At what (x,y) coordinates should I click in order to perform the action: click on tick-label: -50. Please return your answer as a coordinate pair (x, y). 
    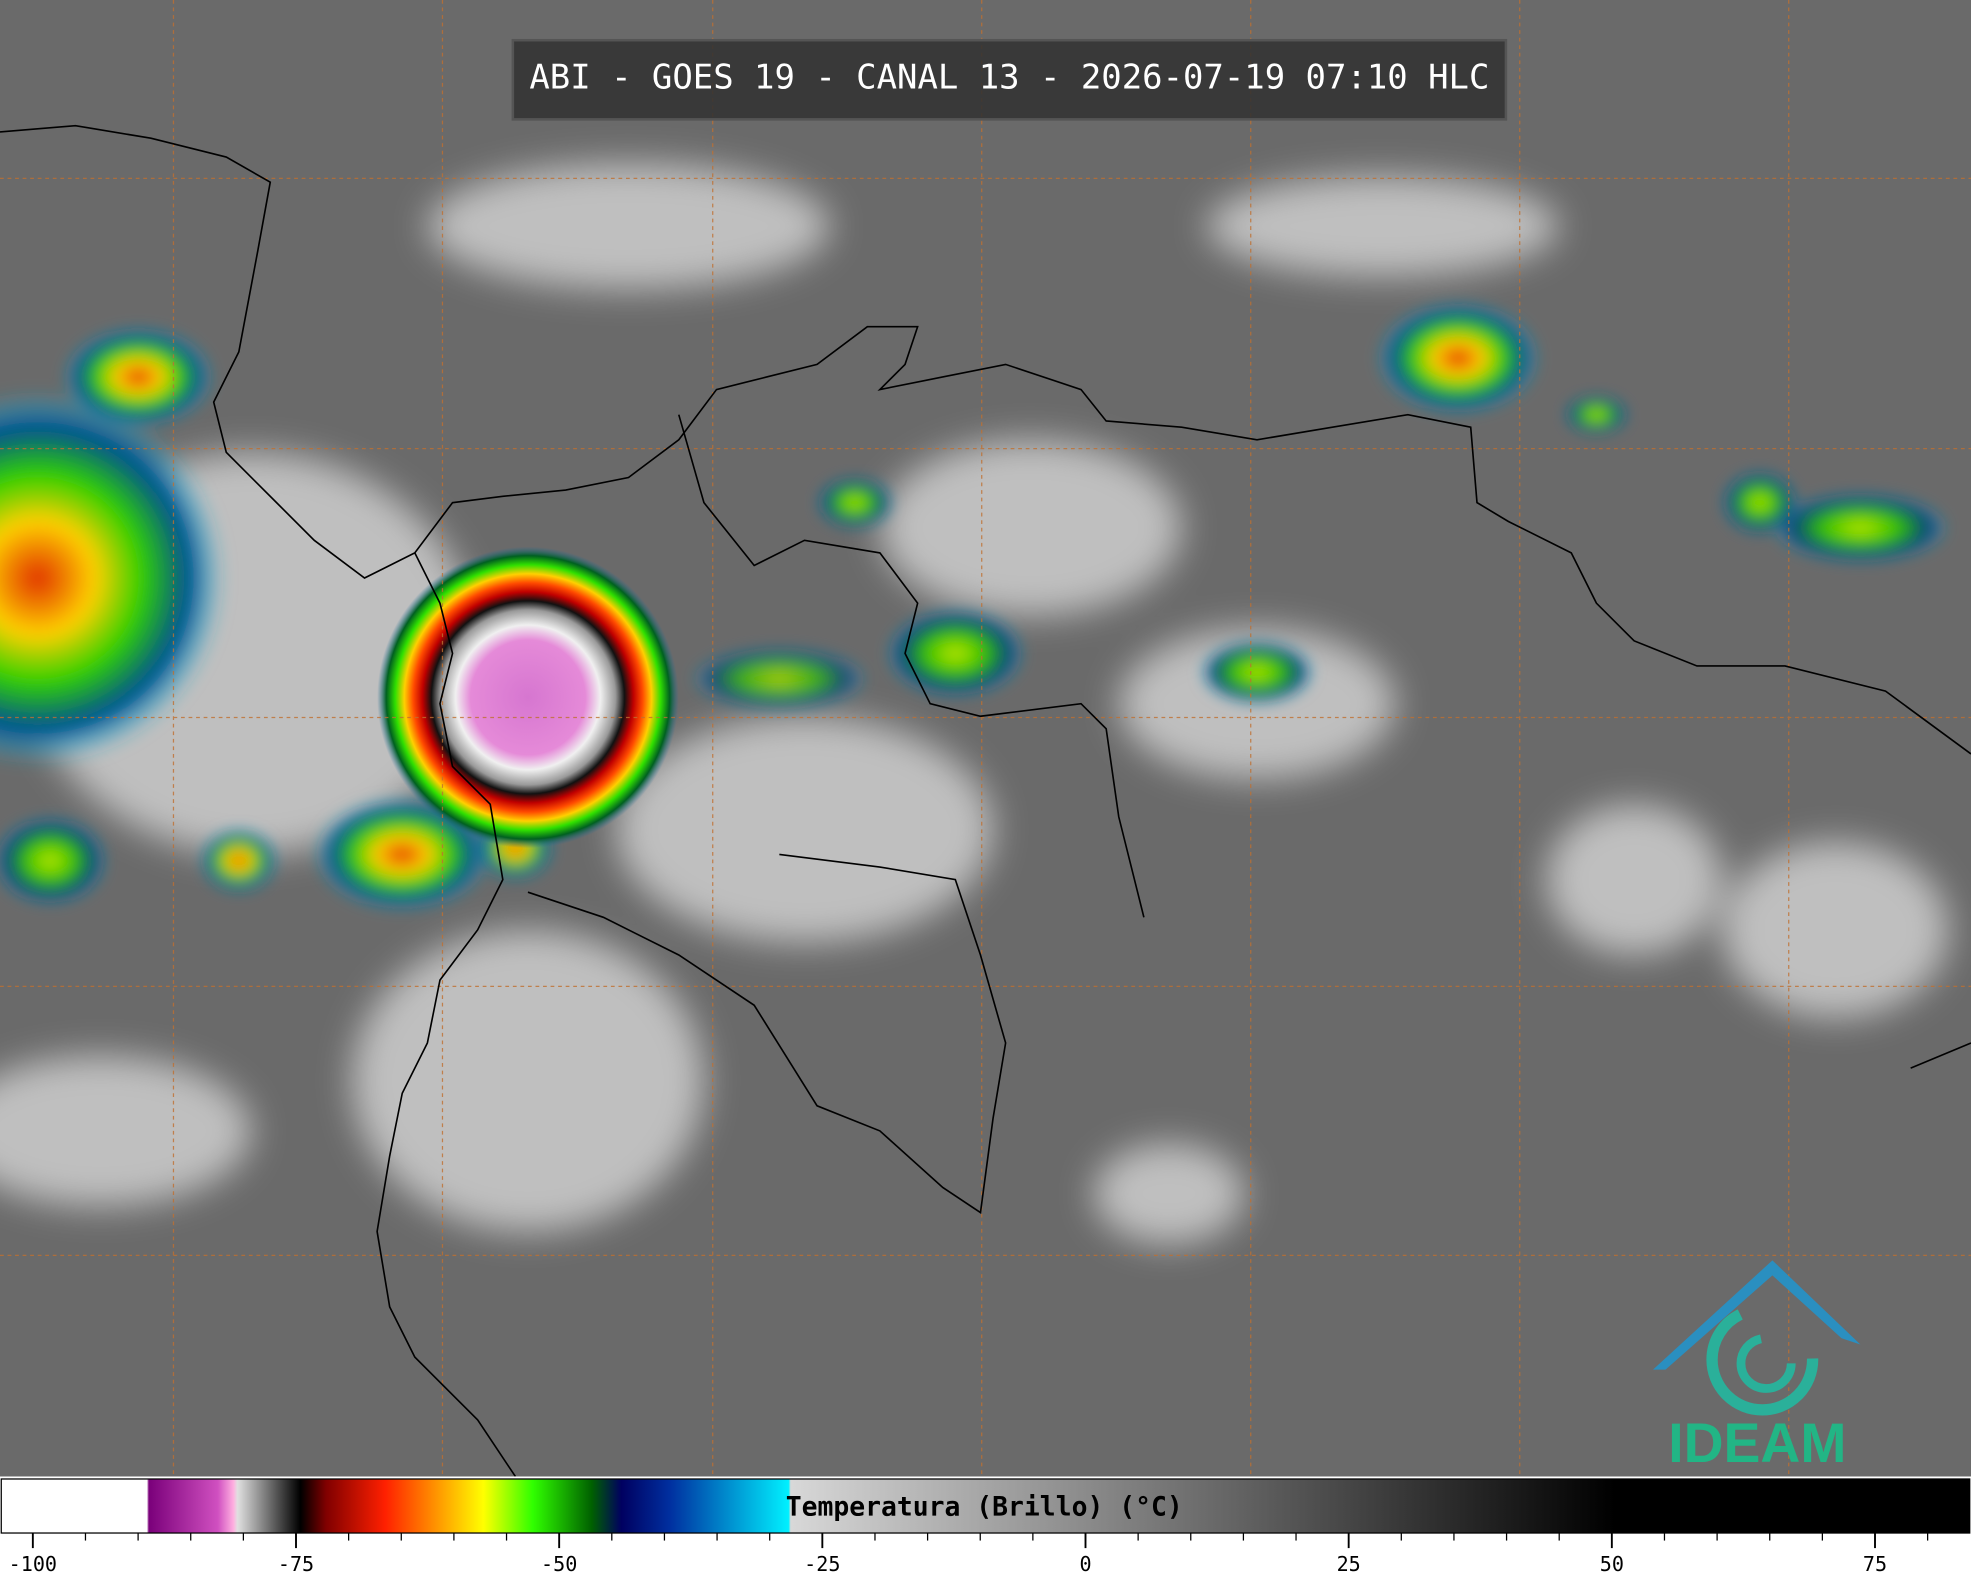
    Looking at the image, I should click on (559, 1564).